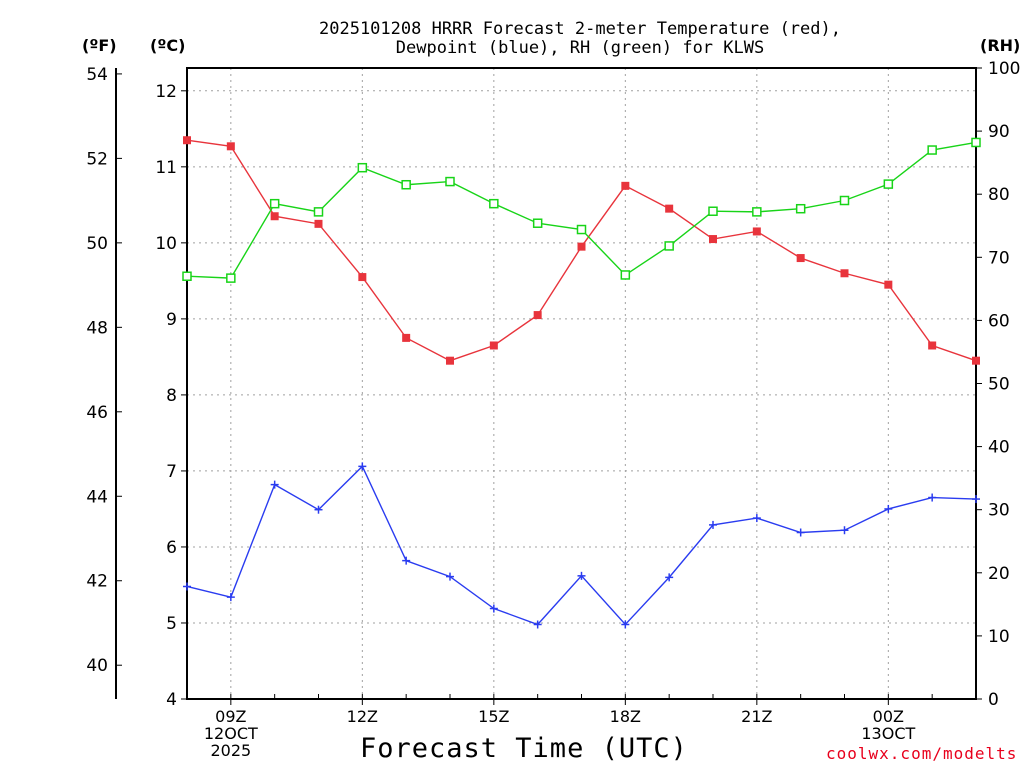 The image size is (1024, 768). Describe the element at coordinates (999, 637) in the screenshot. I see `rh-tick-label: 10` at that location.